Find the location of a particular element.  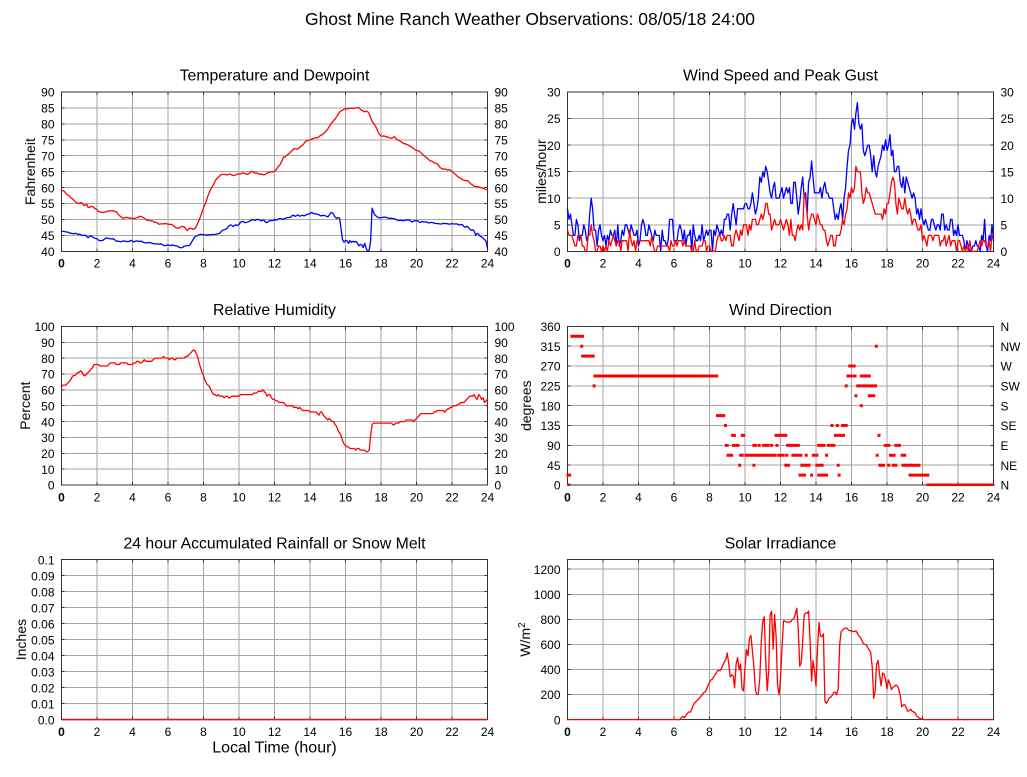

svg-text: Wind Direction is located at coordinates (780, 310).